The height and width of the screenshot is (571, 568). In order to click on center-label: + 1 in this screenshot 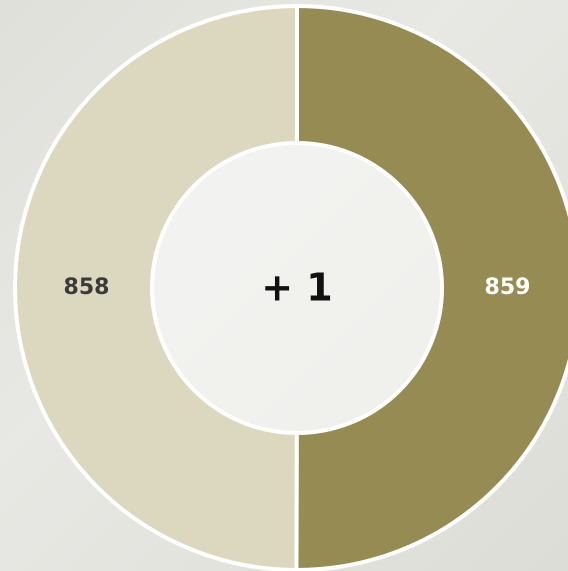, I will do `click(297, 288)`.